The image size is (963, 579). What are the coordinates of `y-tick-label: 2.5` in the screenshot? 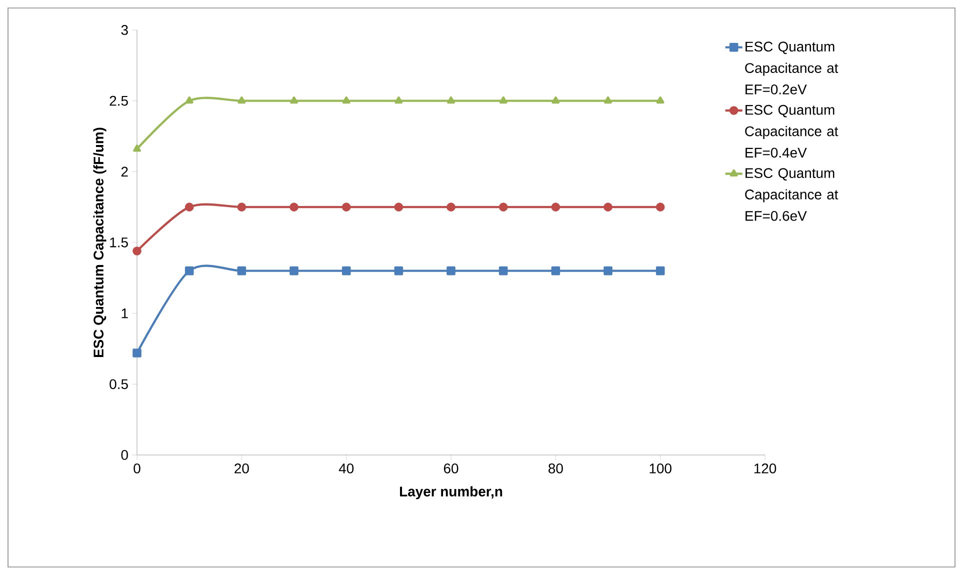 It's located at (119, 101).